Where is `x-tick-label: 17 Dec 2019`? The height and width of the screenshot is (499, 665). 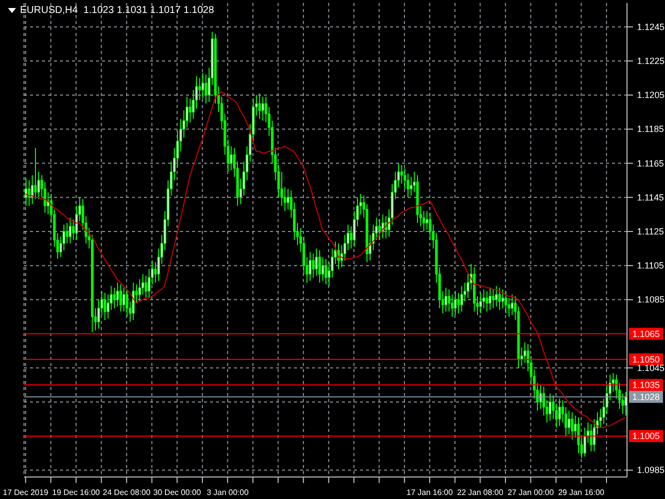 x-tick-label: 17 Dec 2019 is located at coordinates (25, 492).